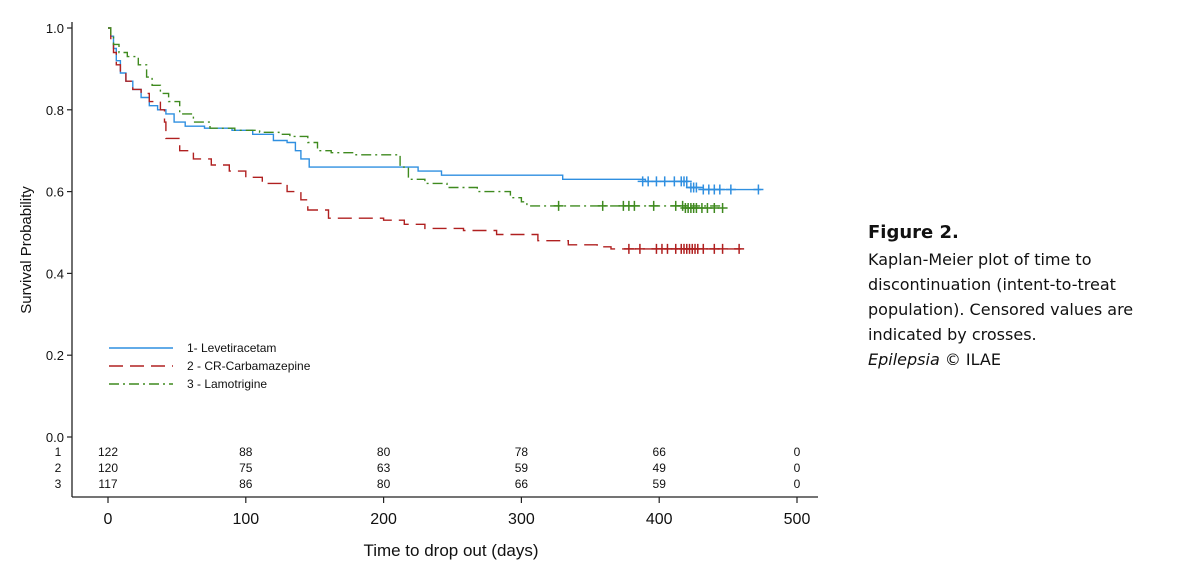 This screenshot has height=570, width=1182. I want to click on y-axis-label: Survival Probability, so click(26, 250).